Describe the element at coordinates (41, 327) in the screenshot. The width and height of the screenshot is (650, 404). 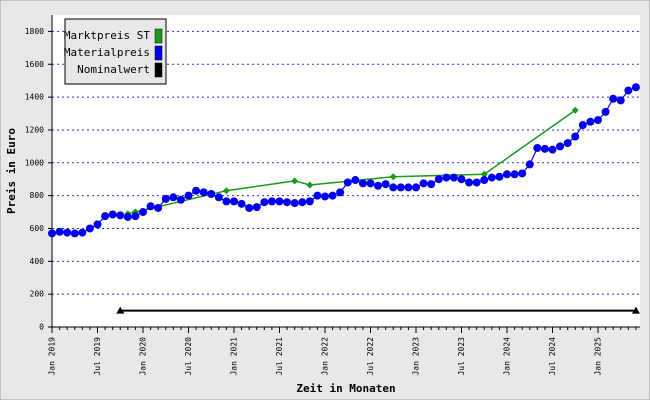
I see `y-tick-label: 0` at that location.